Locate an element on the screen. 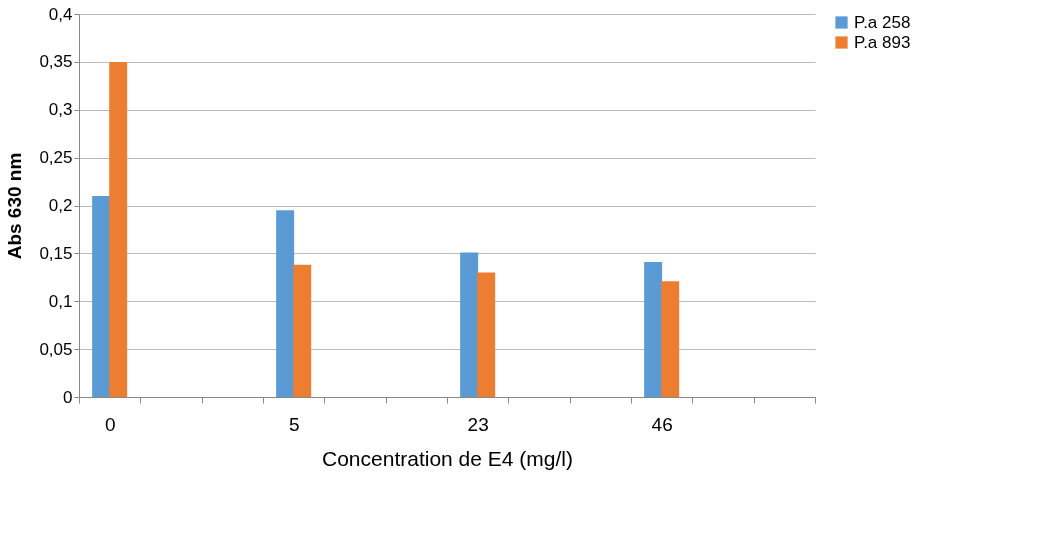 This screenshot has width=1059, height=541. y-tick-label: 0,3 is located at coordinates (60, 110).